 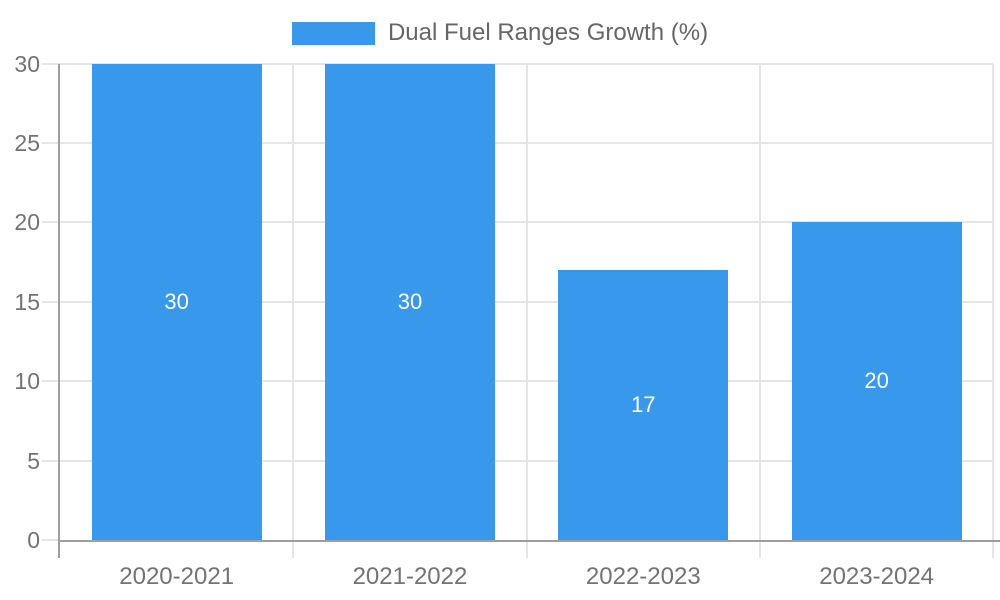 What do you see at coordinates (177, 576) in the screenshot?
I see `x-tick-label: 2020-2021` at bounding box center [177, 576].